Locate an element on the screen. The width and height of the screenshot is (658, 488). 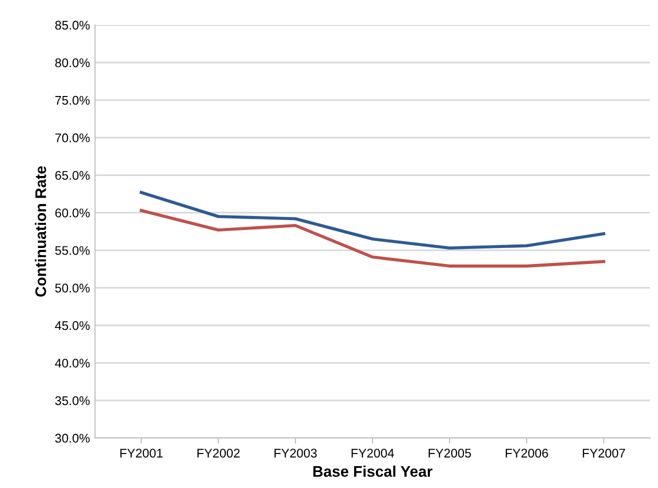
y-tick-label: 40.0% is located at coordinates (72, 363).